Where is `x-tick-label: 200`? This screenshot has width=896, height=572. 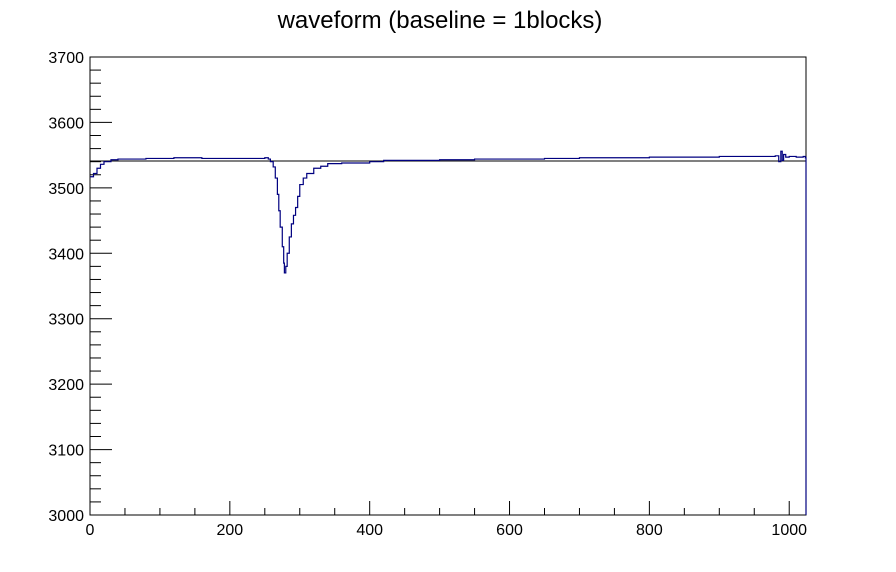
x-tick-label: 200 is located at coordinates (229, 530).